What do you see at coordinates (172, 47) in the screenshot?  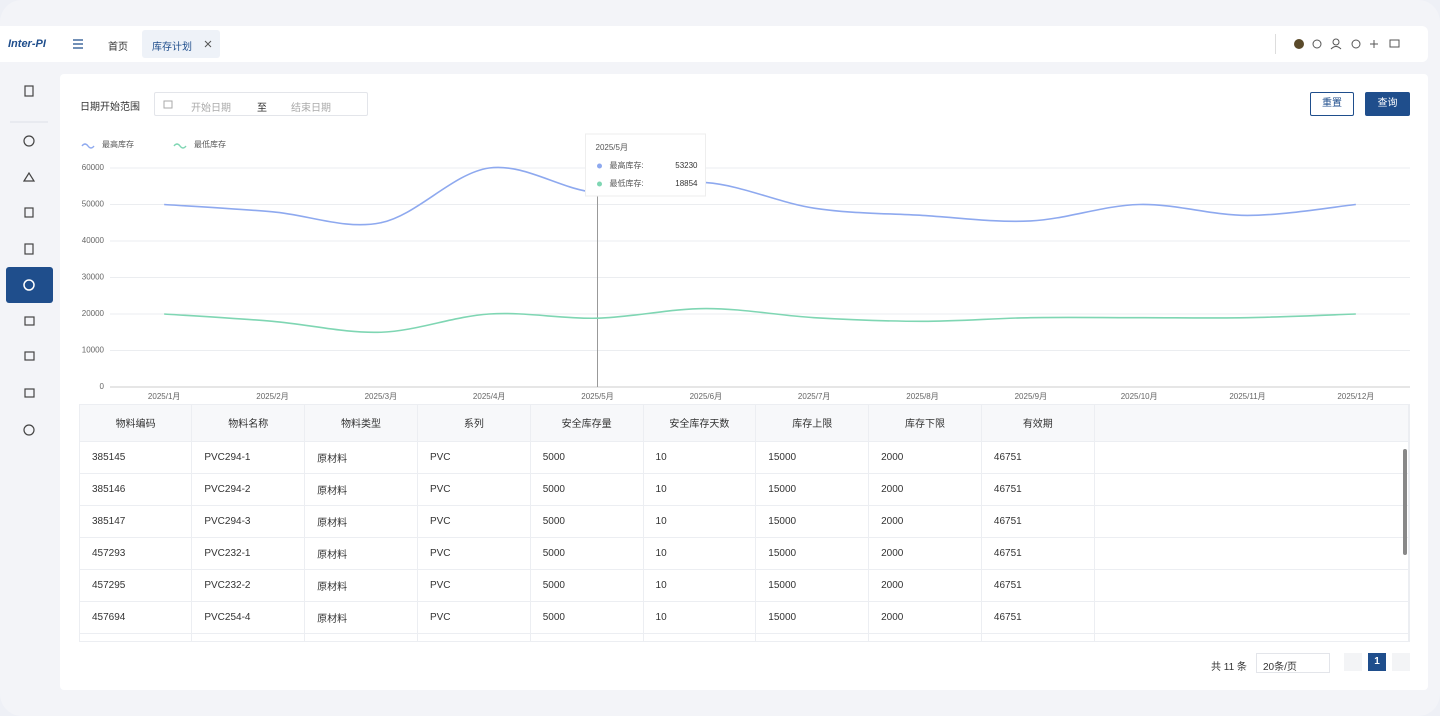 I see `tab-label: 库存计划` at bounding box center [172, 47].